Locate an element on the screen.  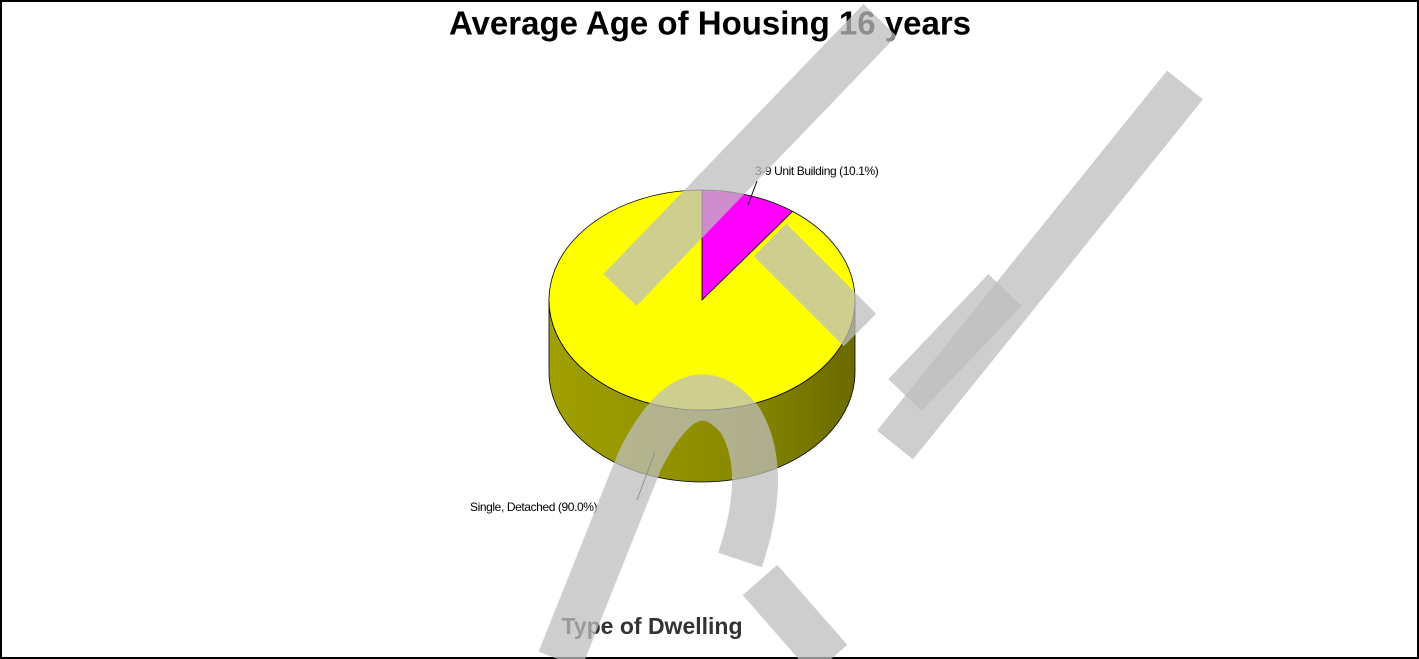
slice-label: 3-9 Unit Building (10.1%) is located at coordinates (817, 171).